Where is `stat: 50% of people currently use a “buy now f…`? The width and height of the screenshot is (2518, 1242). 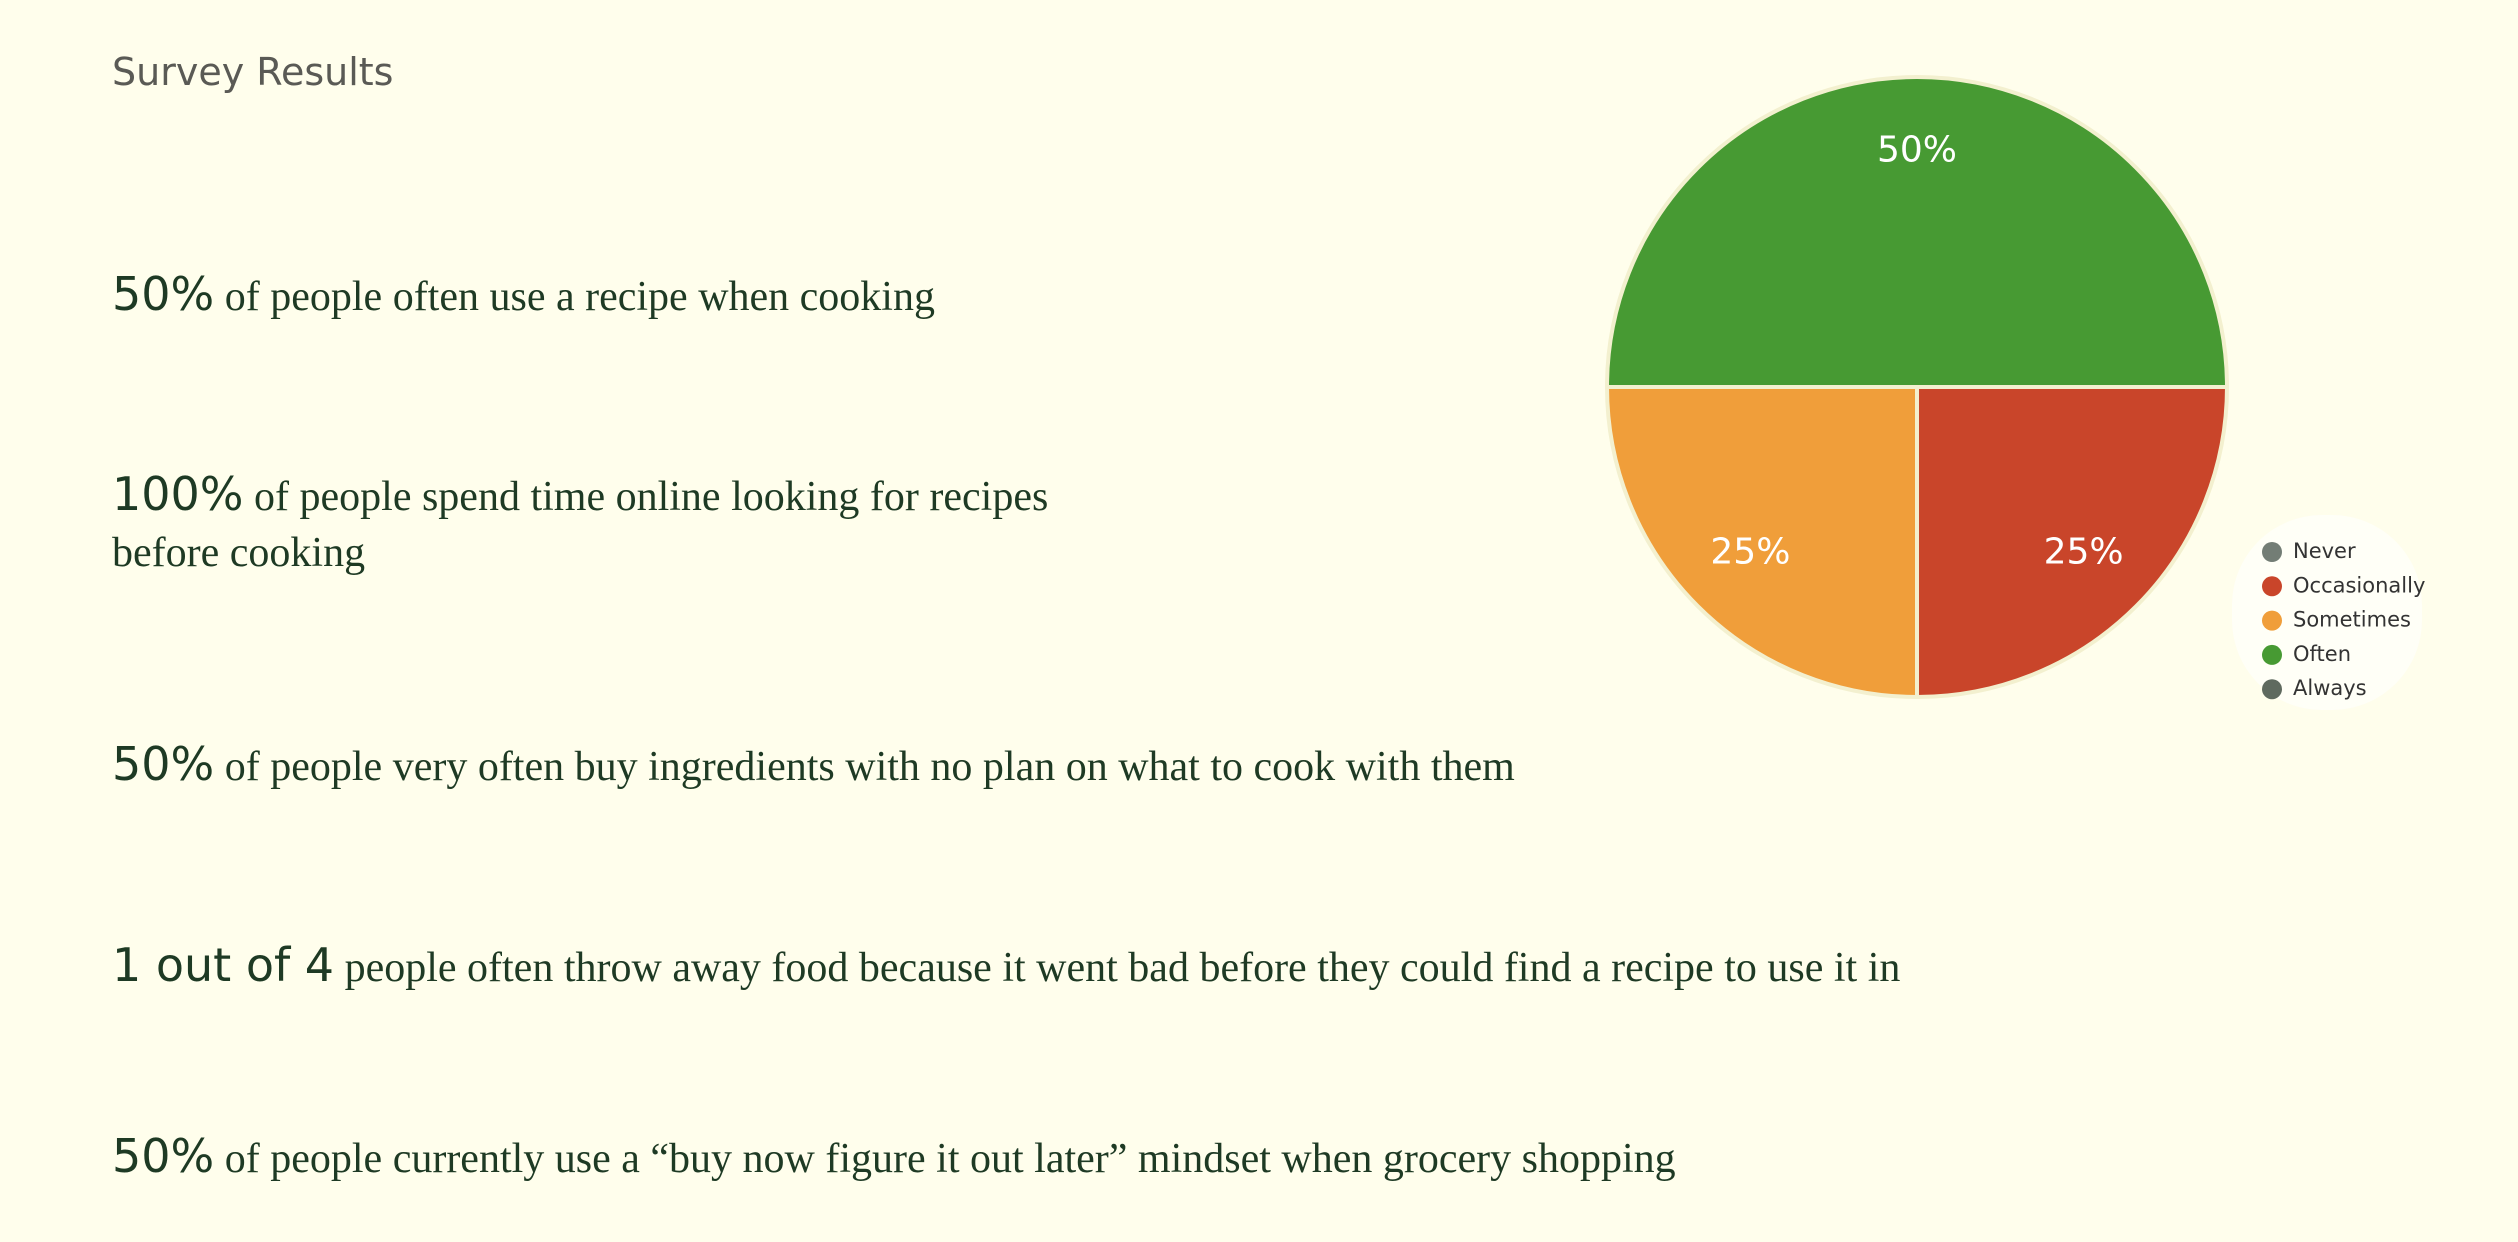
stat: 50% of people currently use a “buy now f… is located at coordinates (1262, 1157).